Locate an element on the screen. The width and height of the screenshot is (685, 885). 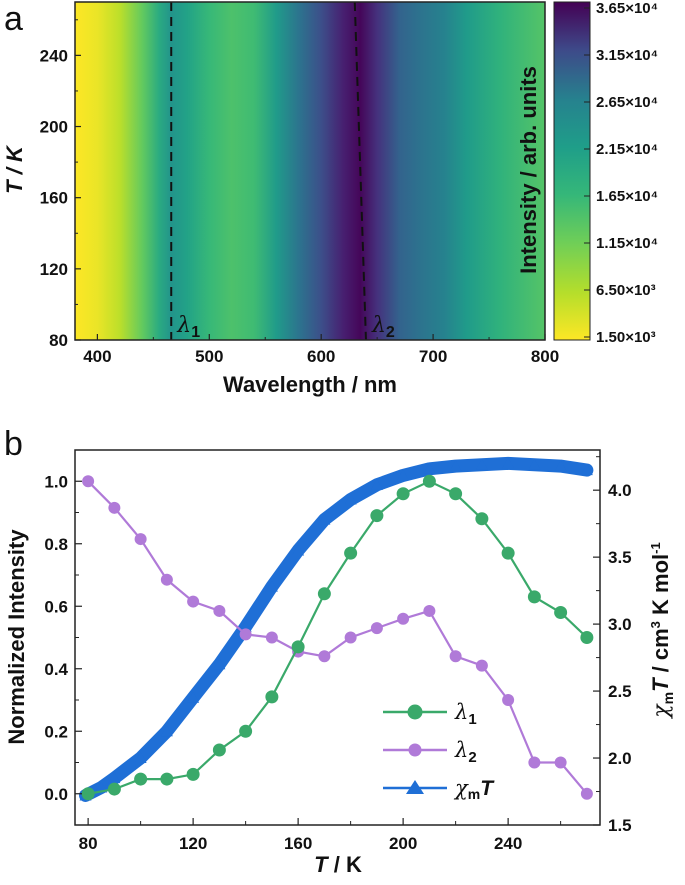
plot-b-y-tick-label: 0.8 is located at coordinates (56, 544).